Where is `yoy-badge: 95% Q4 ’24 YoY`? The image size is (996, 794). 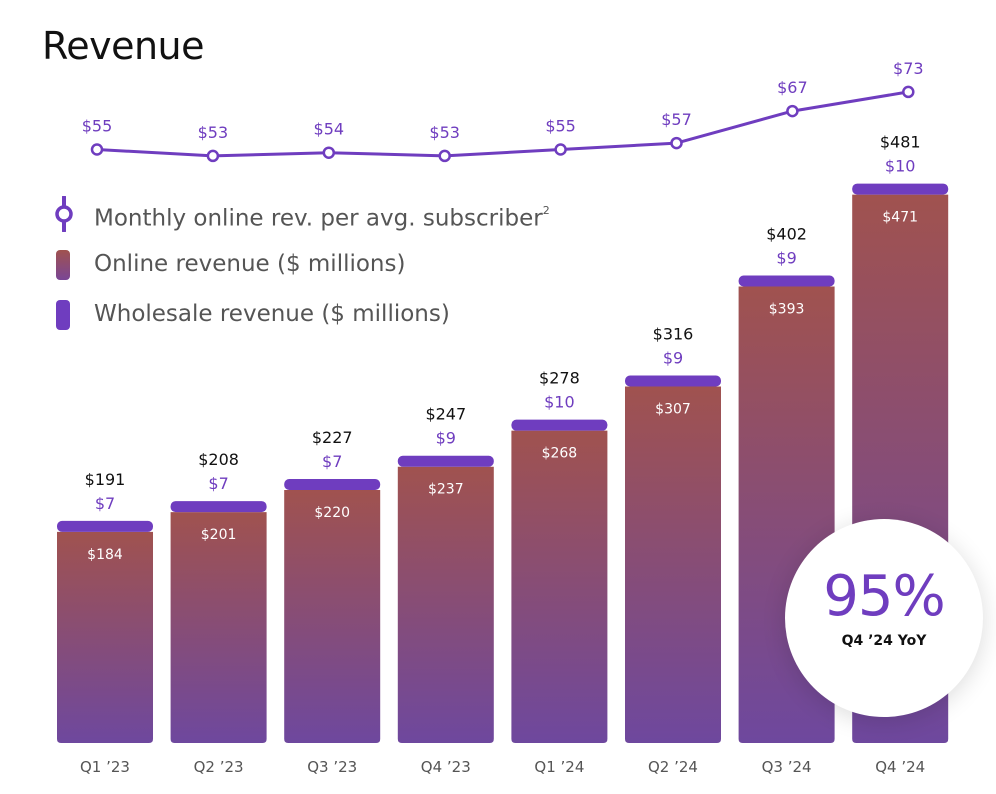
yoy-badge: 95% Q4 ’24 YoY is located at coordinates (884, 618).